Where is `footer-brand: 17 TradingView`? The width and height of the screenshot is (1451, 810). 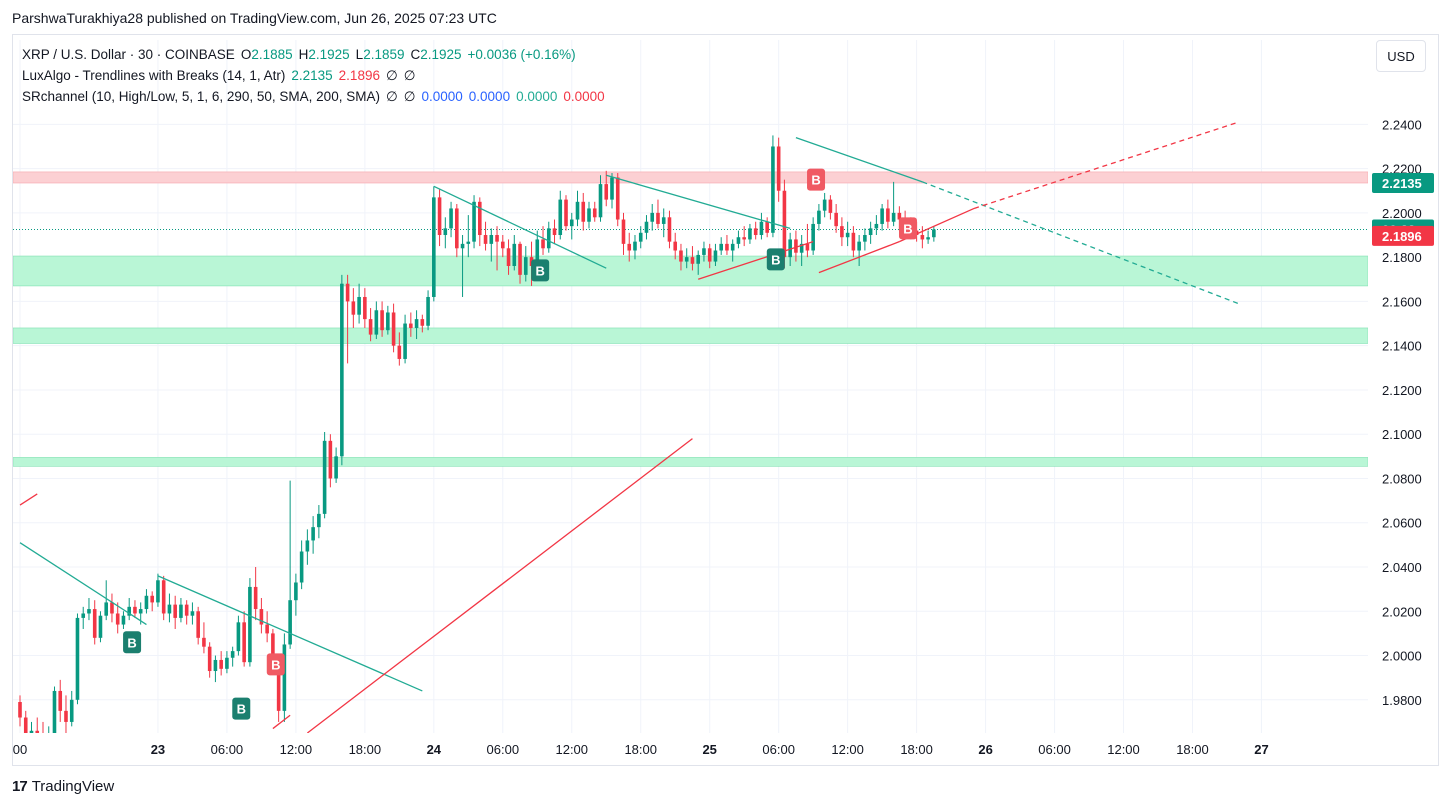
footer-brand: 17 TradingView is located at coordinates (63, 786).